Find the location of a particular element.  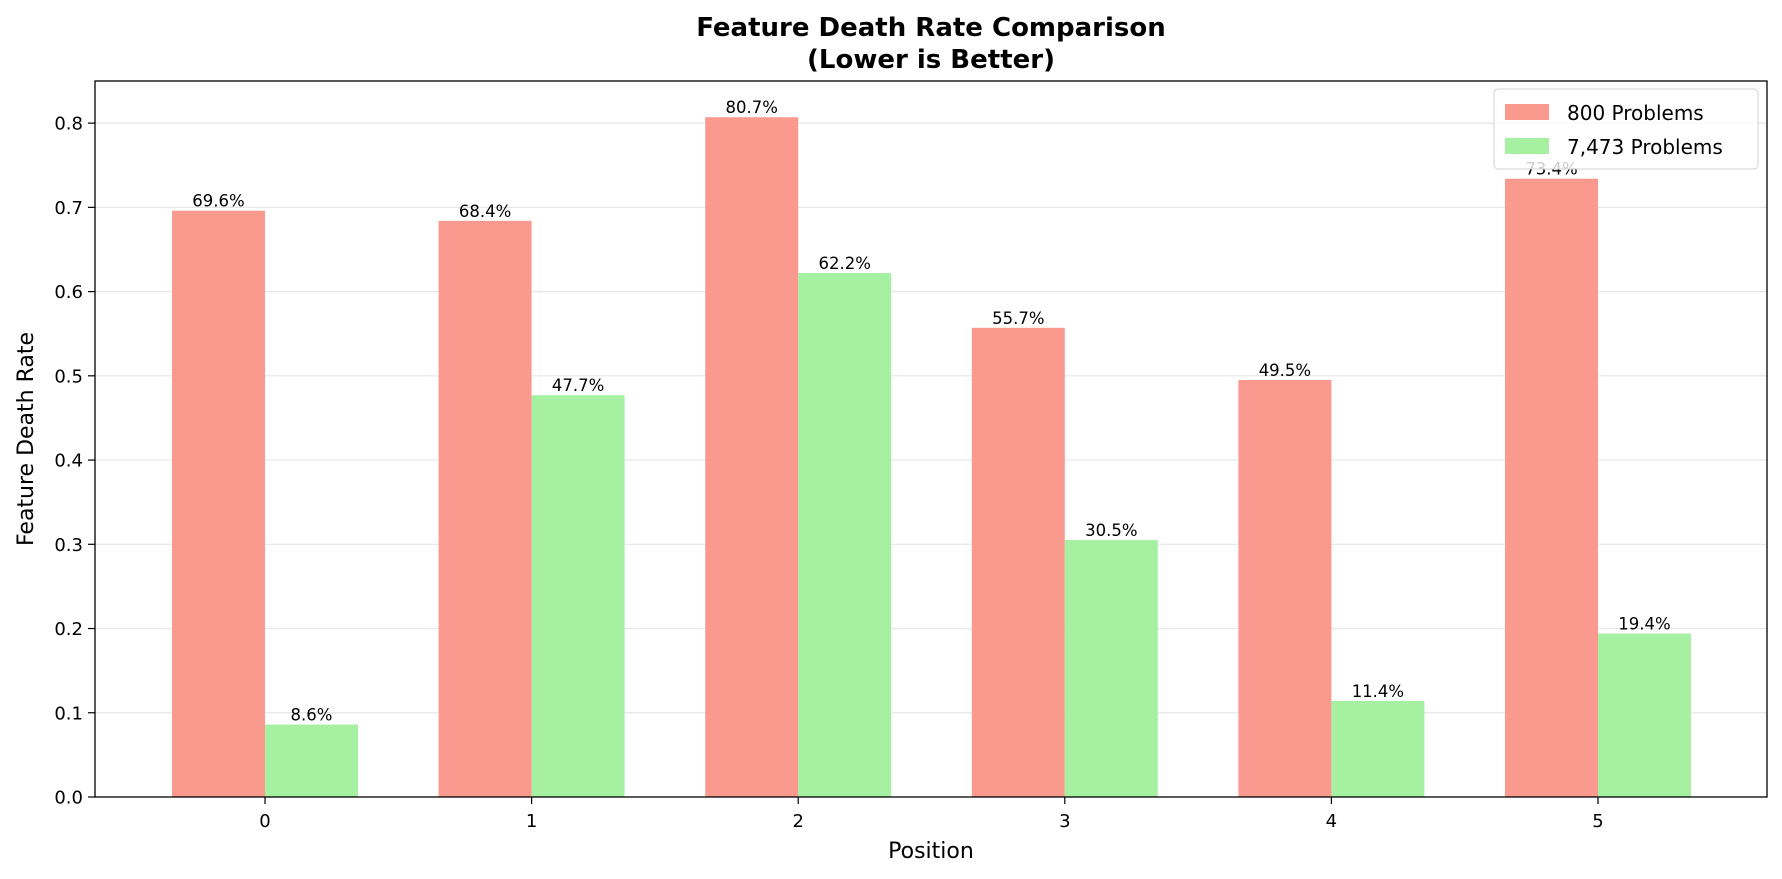

bar-value-label: 80.7% is located at coordinates (751, 107).